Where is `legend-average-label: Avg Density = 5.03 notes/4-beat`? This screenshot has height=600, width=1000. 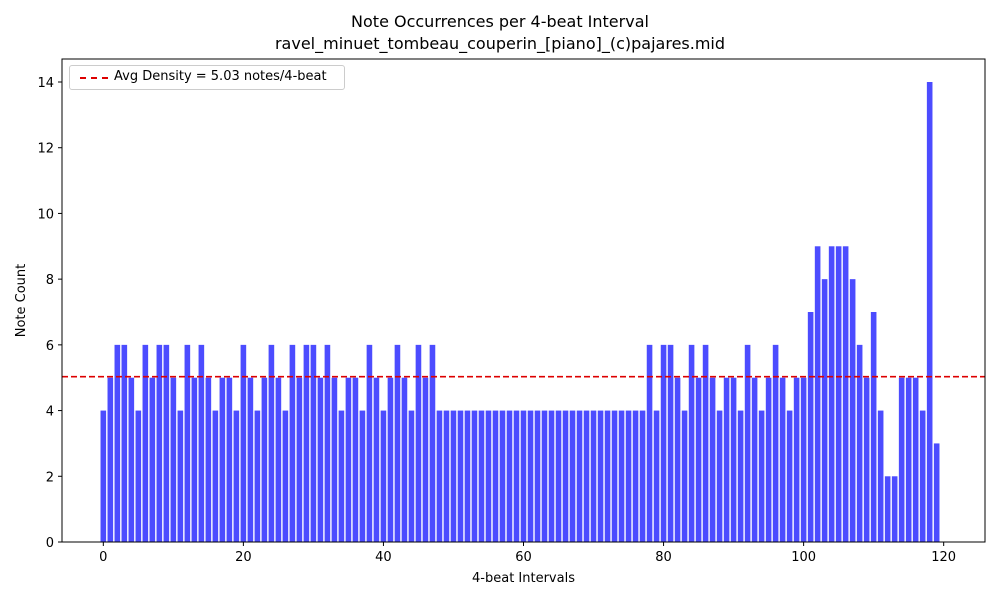 legend-average-label: Avg Density = 5.03 notes/4-beat is located at coordinates (220, 76).